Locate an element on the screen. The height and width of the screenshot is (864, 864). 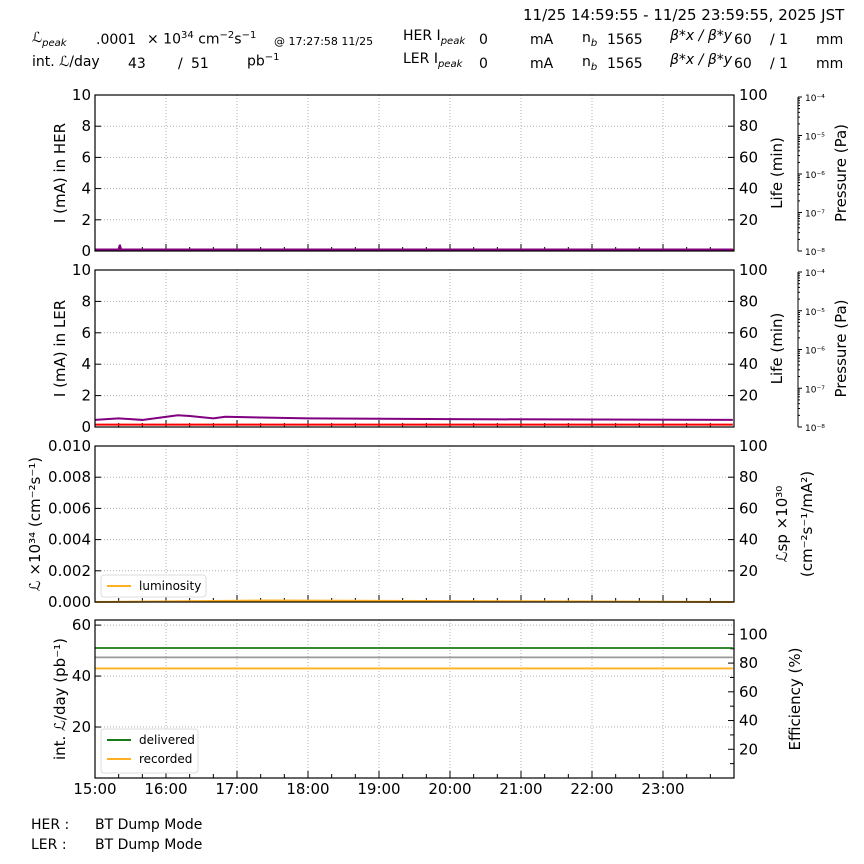
y-tick-label: 0.000 is located at coordinates (69, 602).